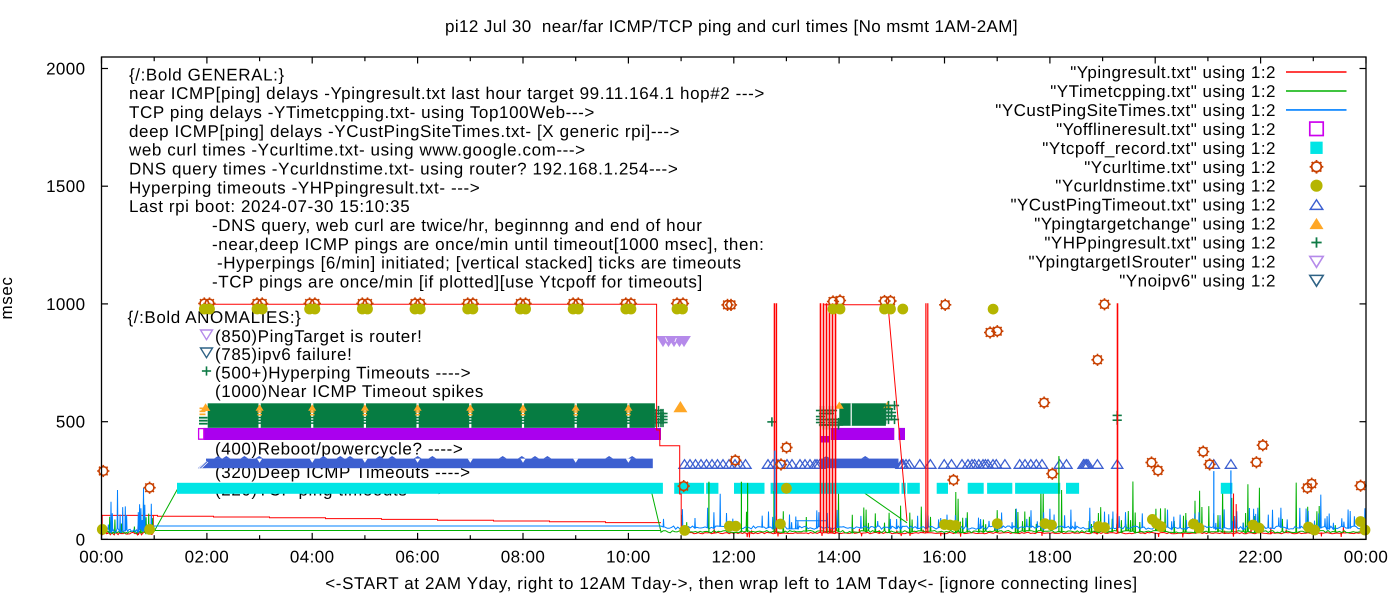 The image size is (1400, 605). Describe the element at coordinates (1160, 243) in the screenshot. I see `svg-text: "YHPpingresult.txt" using 1:2` at that location.